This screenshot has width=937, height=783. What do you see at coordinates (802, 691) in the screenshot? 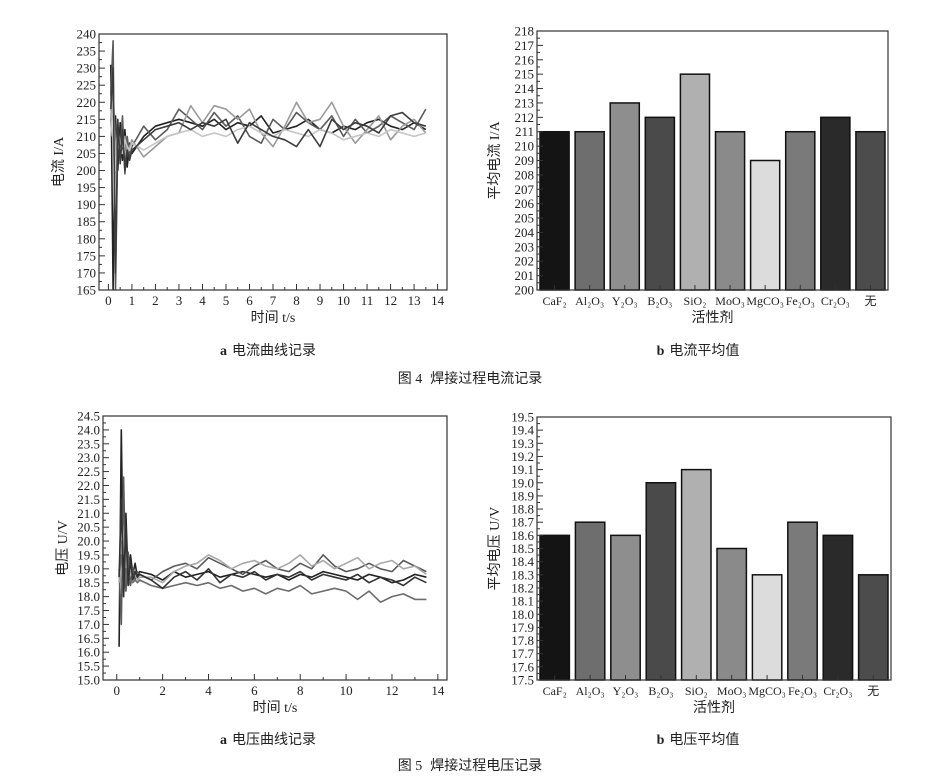
I see `x-tick-label: Fe₂O₃` at bounding box center [802, 691].